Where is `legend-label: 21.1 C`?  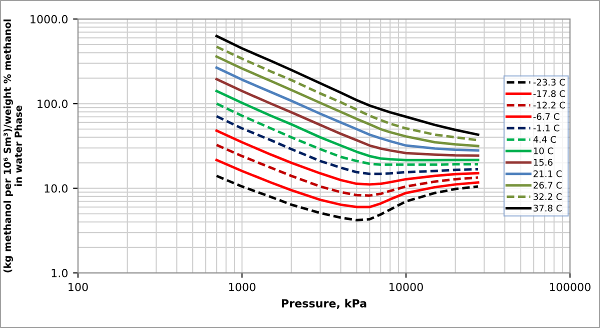
legend-label: 21.1 C is located at coordinates (548, 174).